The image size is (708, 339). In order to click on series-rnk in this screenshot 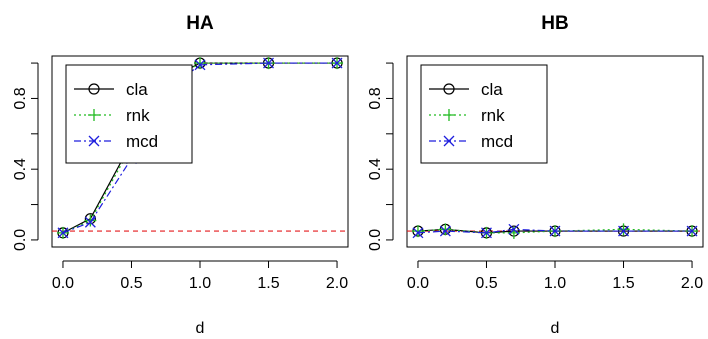, I will do `click(555, 231)`.